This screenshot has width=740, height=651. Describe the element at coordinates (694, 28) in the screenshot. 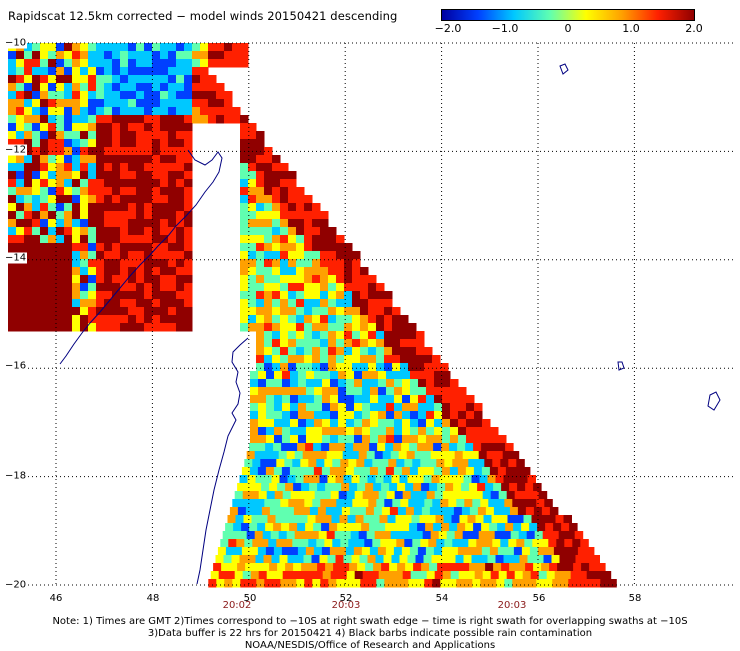

I see `colorbar-tick-5: 2.0` at that location.